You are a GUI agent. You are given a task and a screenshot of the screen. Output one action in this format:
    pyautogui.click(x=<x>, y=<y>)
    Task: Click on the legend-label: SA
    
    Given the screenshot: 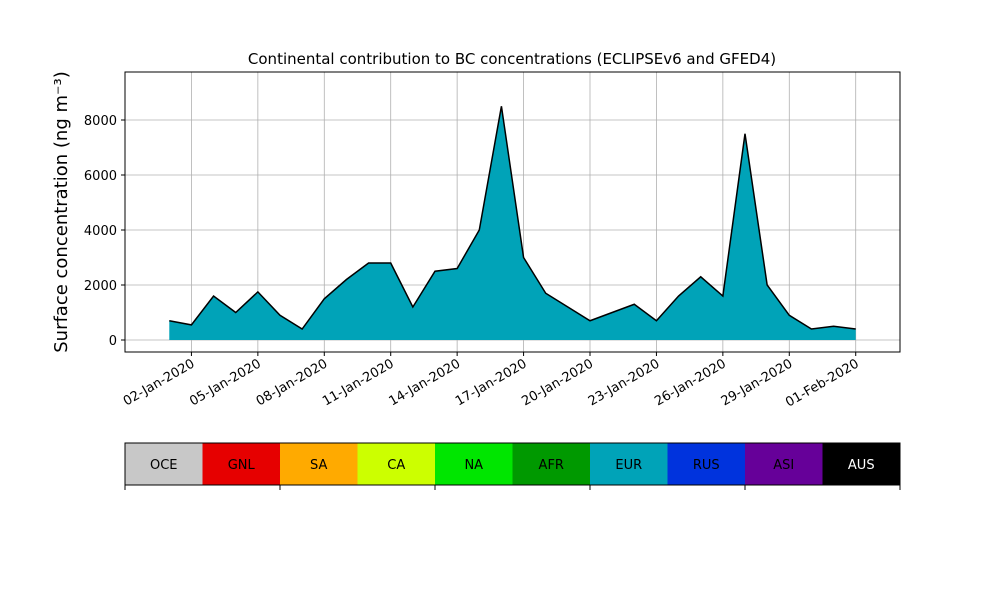 What is the action you would take?
    pyautogui.click(x=318, y=465)
    